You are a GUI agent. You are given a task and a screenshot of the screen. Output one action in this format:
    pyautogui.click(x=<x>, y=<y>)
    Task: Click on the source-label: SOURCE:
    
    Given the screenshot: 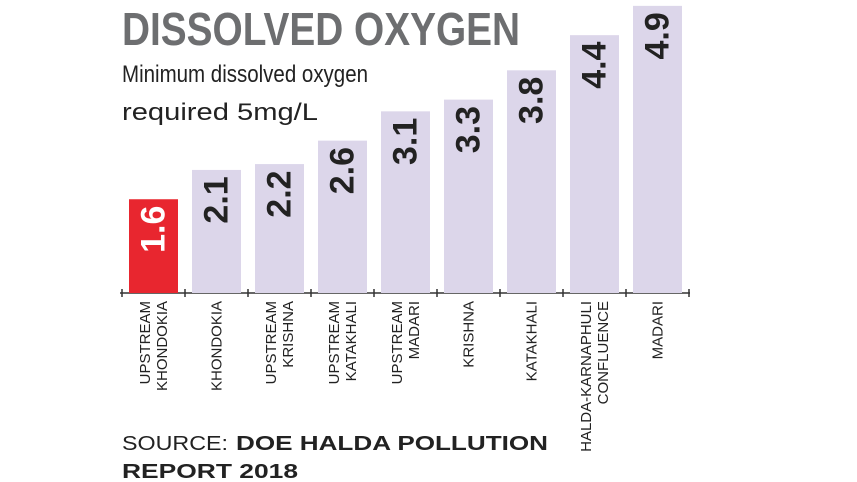 What is the action you would take?
    pyautogui.click(x=175, y=444)
    